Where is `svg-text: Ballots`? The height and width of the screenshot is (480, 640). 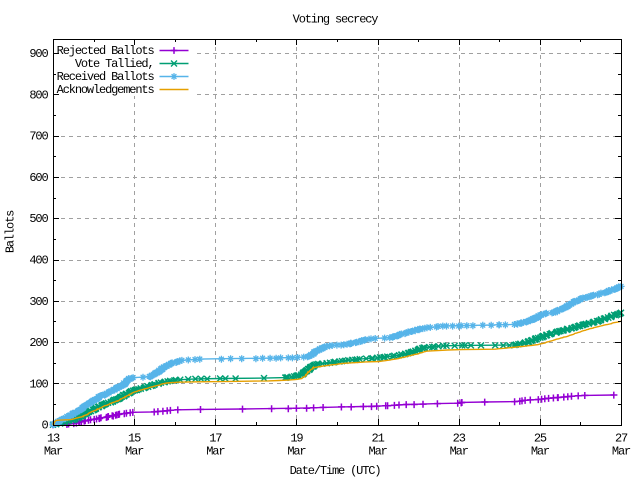
svg-text: Ballots is located at coordinates (11, 231).